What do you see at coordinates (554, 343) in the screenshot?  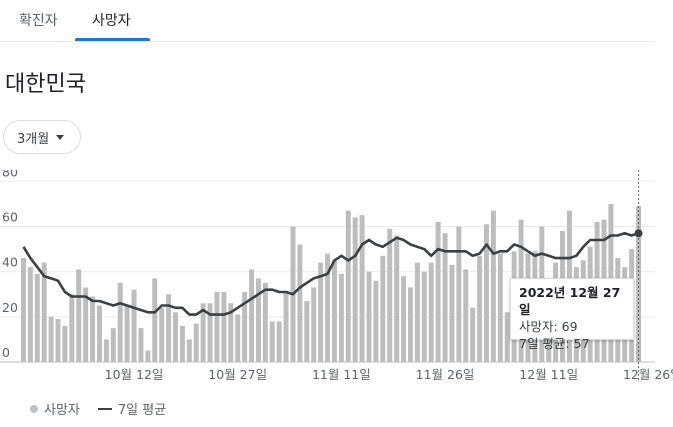 I see `tooltip-average: 7일 평균: 57` at bounding box center [554, 343].